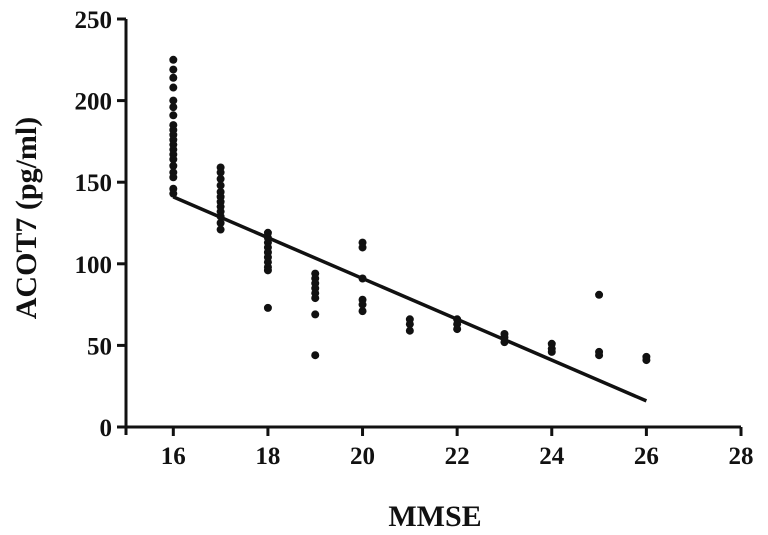 This screenshot has width=768, height=535. I want to click on x-tick-label: 24, so click(552, 456).